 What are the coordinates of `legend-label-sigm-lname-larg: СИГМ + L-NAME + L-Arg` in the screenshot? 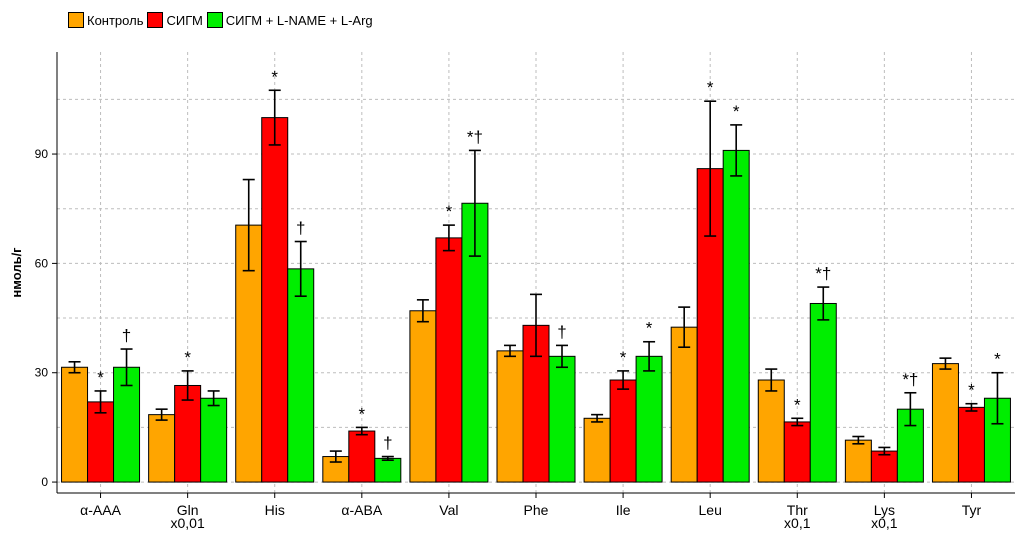 It's located at (299, 20).